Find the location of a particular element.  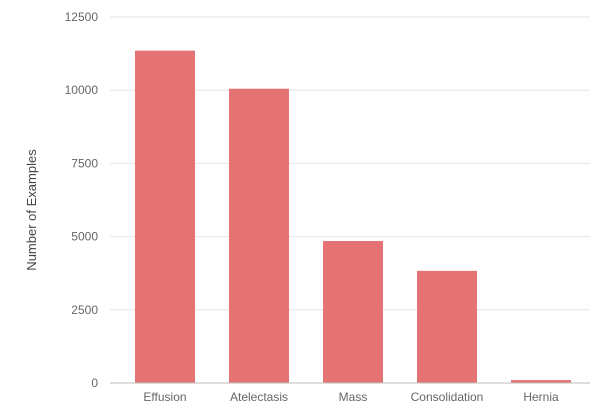

bar-hernia is located at coordinates (541, 381).